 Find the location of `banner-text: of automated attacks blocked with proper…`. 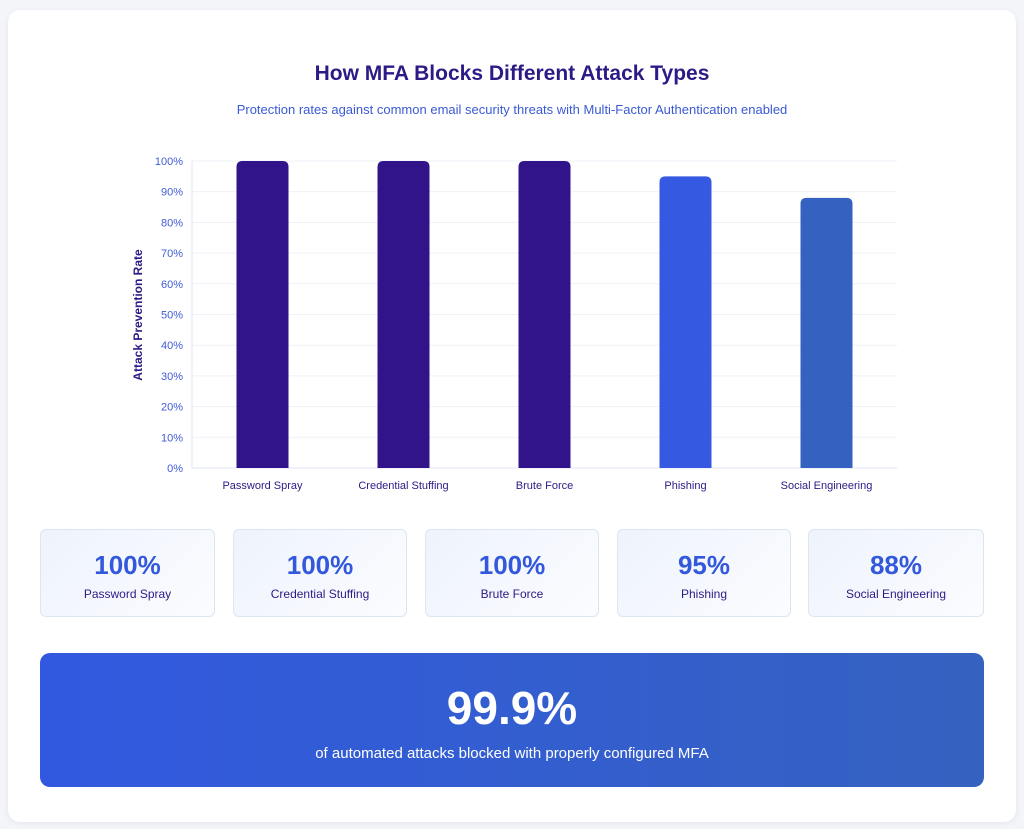

banner-text: of automated attacks blocked with proper… is located at coordinates (512, 753).